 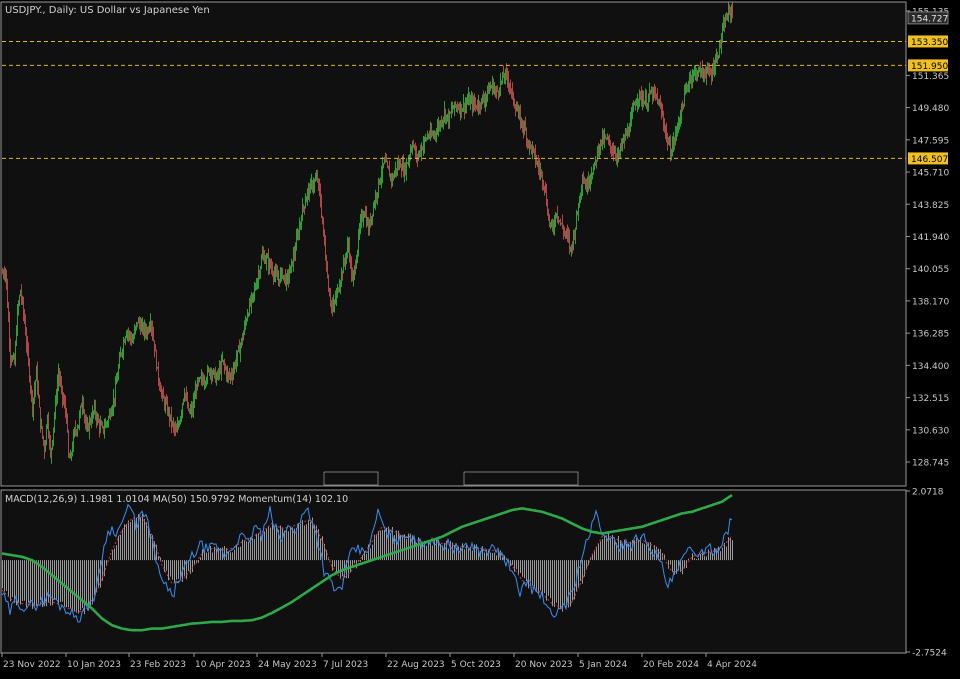 What do you see at coordinates (416, 665) in the screenshot?
I see `time-tick-label: 22 Aug 2023` at bounding box center [416, 665].